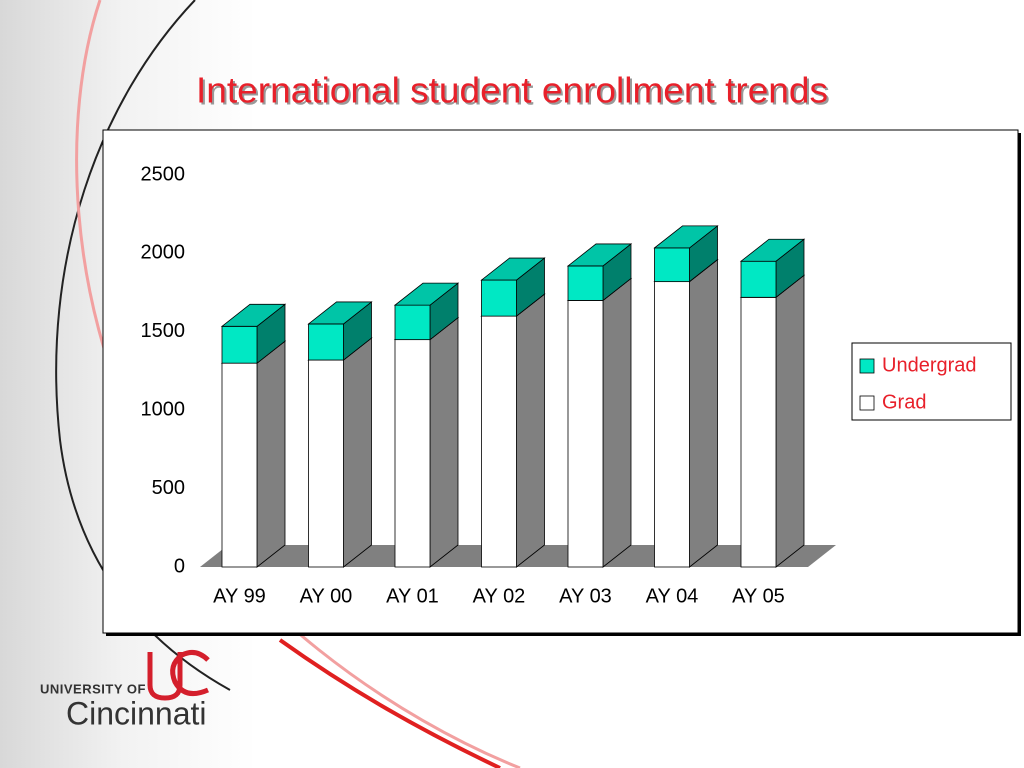  What do you see at coordinates (585, 596) in the screenshot?
I see `x-tick-label: AY 03` at bounding box center [585, 596].